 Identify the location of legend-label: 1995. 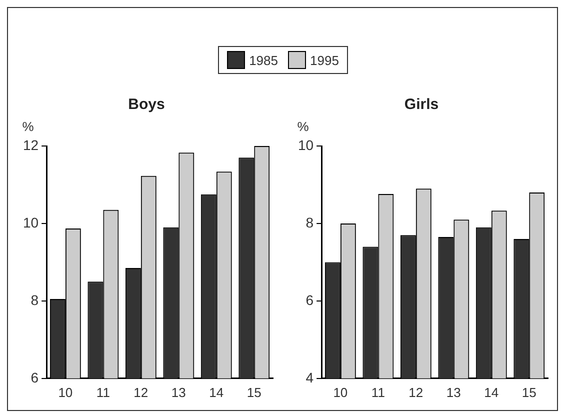
(324, 60).